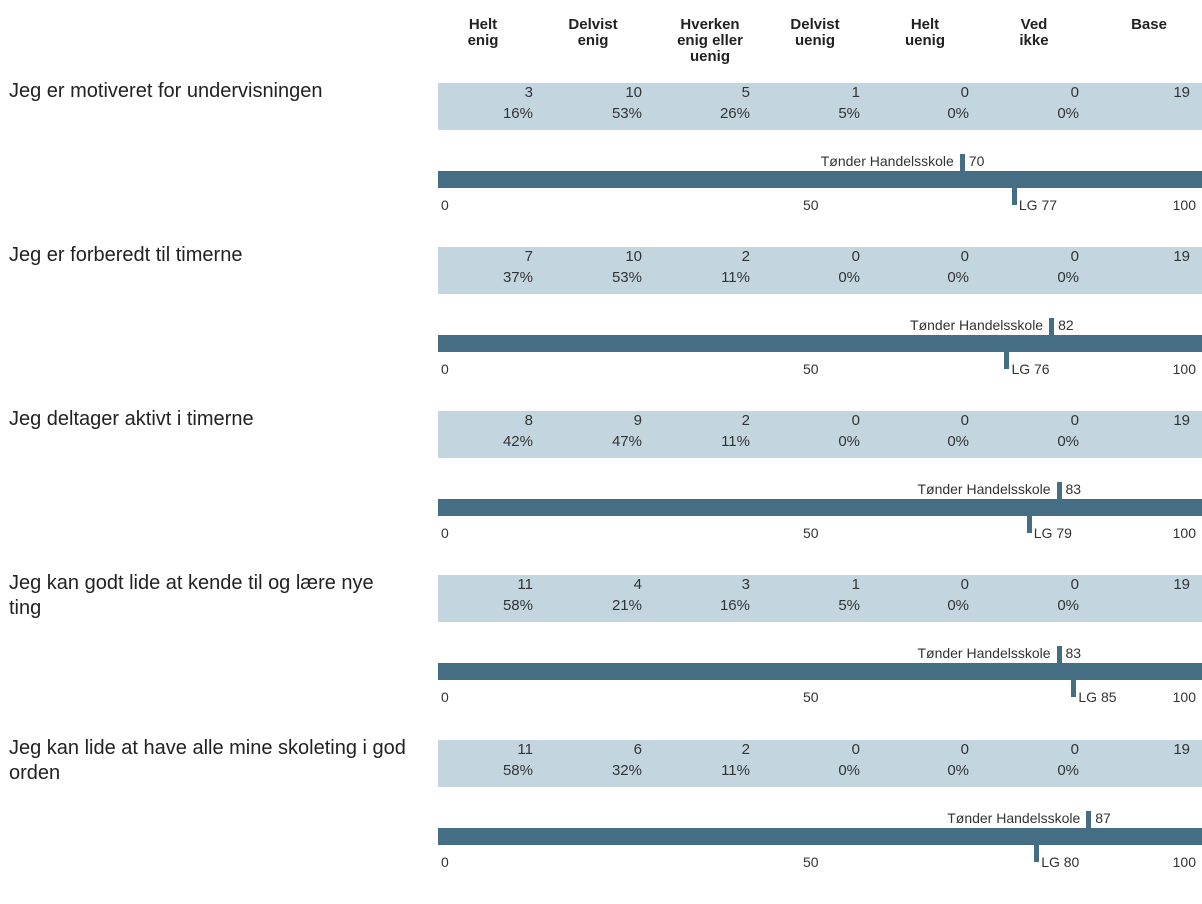 Image resolution: width=1202 pixels, height=904 pixels. I want to click on school-value-label: 87, so click(1103, 818).